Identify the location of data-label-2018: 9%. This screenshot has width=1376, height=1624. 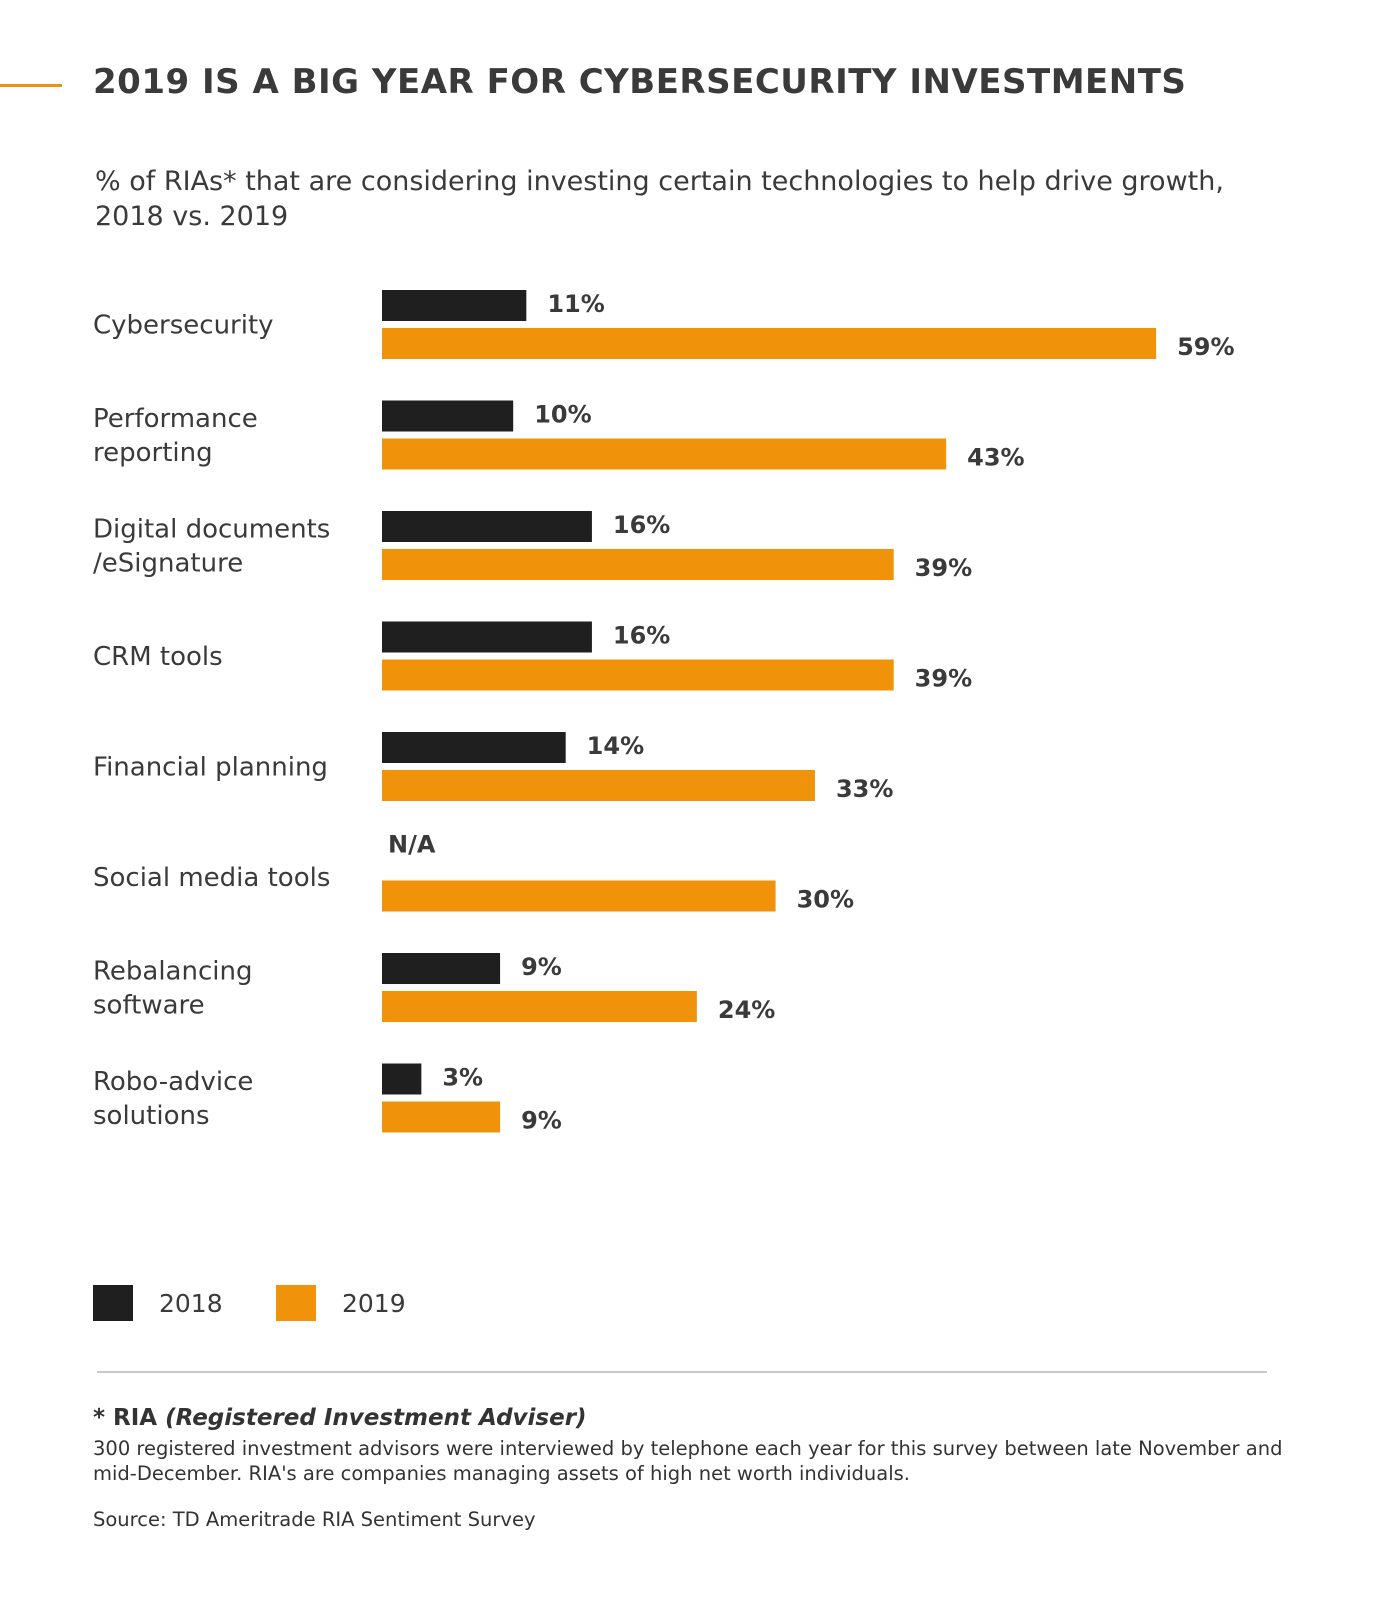
(541, 967).